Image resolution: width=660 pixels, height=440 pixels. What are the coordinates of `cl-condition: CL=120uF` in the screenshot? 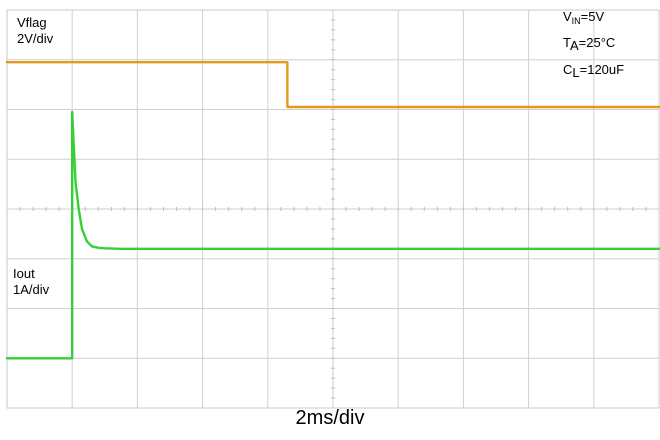 It's located at (593, 71).